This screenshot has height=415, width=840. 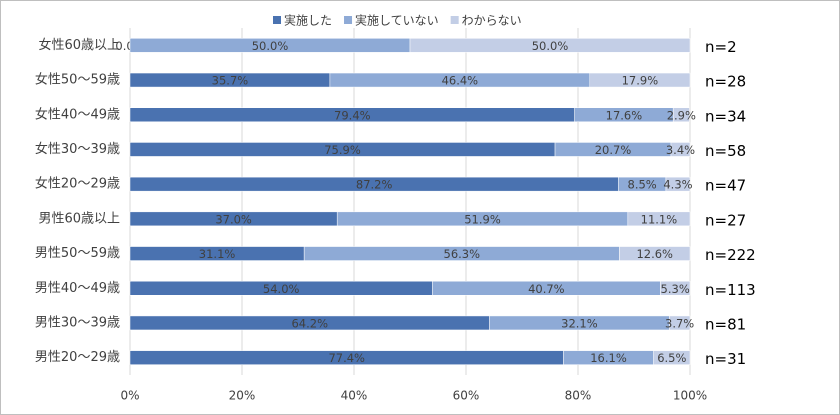 What do you see at coordinates (725, 220) in the screenshot?
I see `n-label: n=27` at bounding box center [725, 220].